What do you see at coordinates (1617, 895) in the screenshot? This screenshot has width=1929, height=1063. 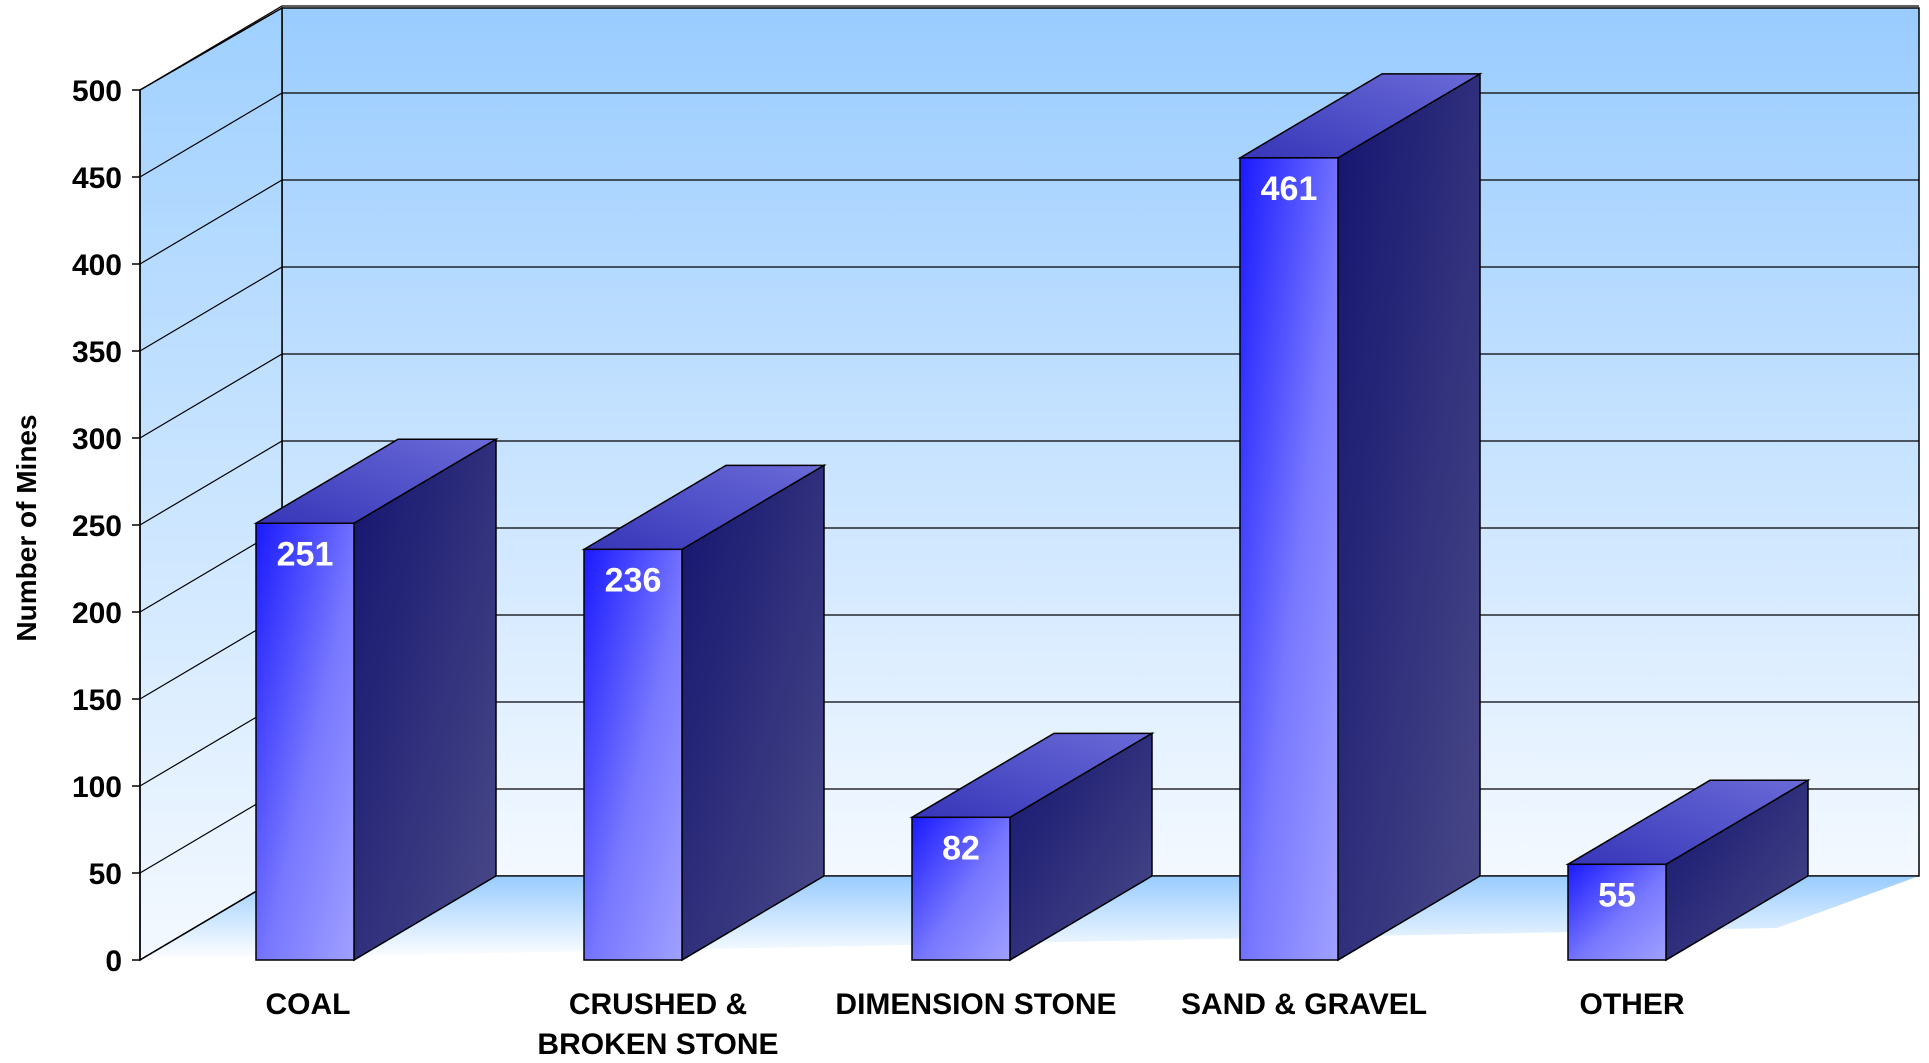 I see `data-label: 55` at bounding box center [1617, 895].